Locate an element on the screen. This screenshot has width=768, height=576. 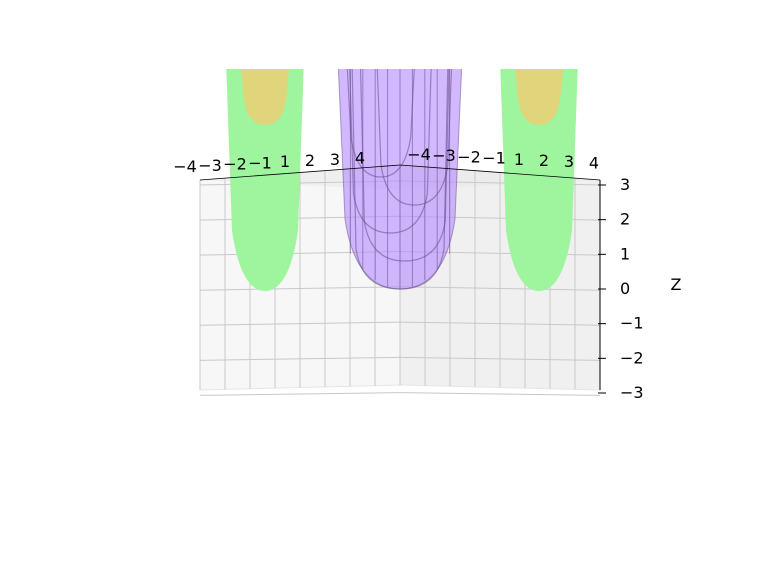
y-axis-line is located at coordinates (500, 172).